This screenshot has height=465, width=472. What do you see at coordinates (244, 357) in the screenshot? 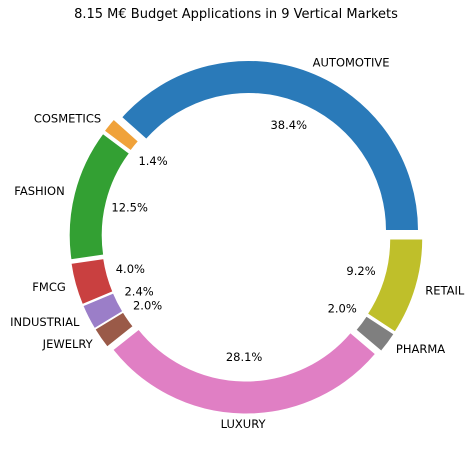
I see `value-label-luxury: 28.1%` at bounding box center [244, 357].